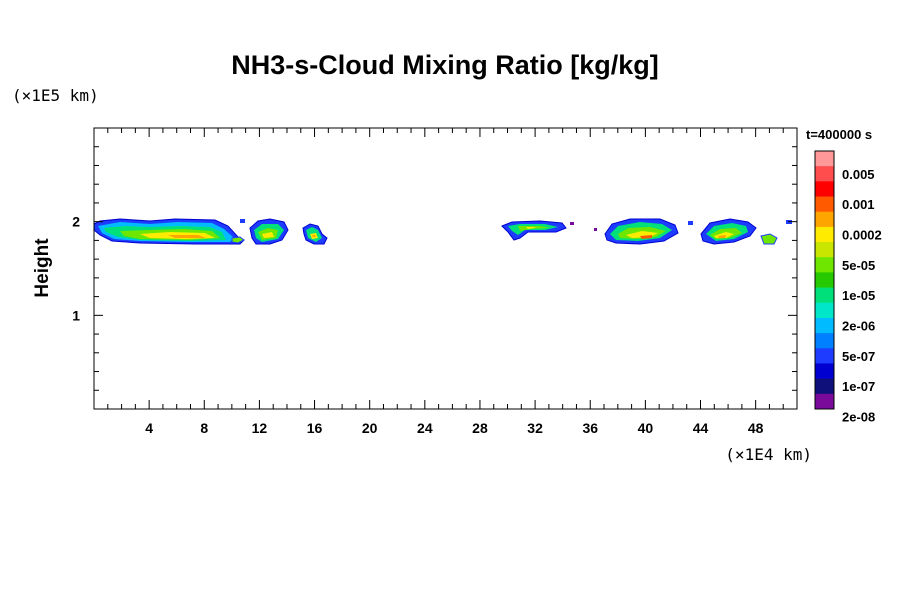 This screenshot has height=600, width=900. Describe the element at coordinates (646, 237) in the screenshot. I see `cloud-blob-5-orange` at that location.